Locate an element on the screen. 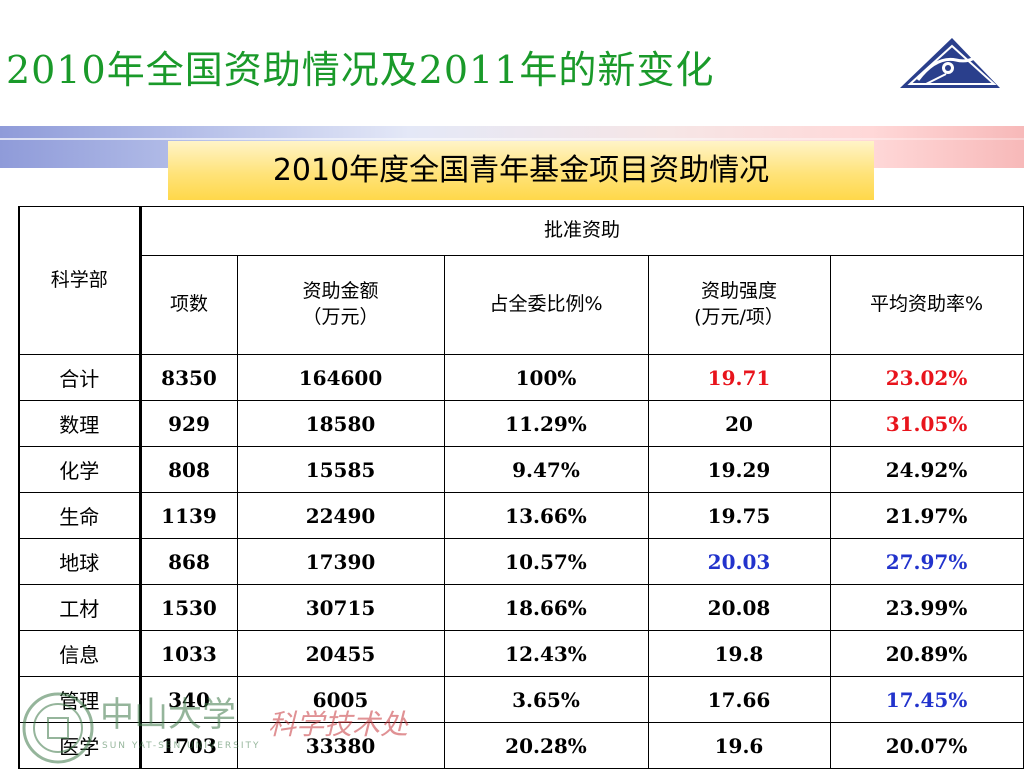  table-row: 工材 1530 30715 18.66% 20.08 23.99% is located at coordinates (521, 607).